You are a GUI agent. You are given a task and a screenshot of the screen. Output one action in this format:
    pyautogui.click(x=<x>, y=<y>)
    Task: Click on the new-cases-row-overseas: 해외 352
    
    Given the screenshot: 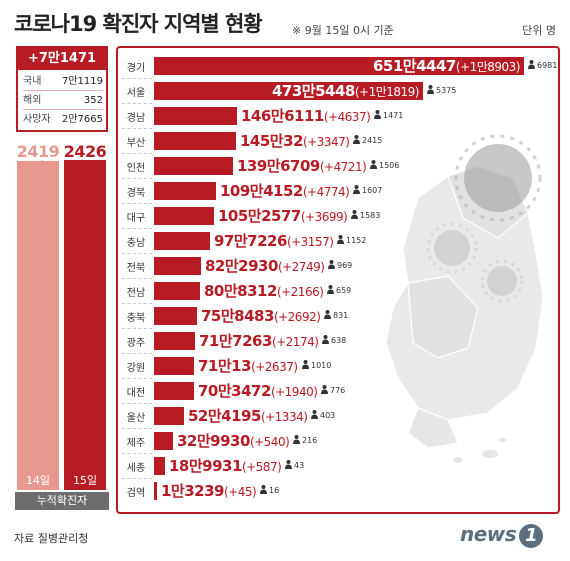 What is the action you would take?
    pyautogui.click(x=63, y=101)
    